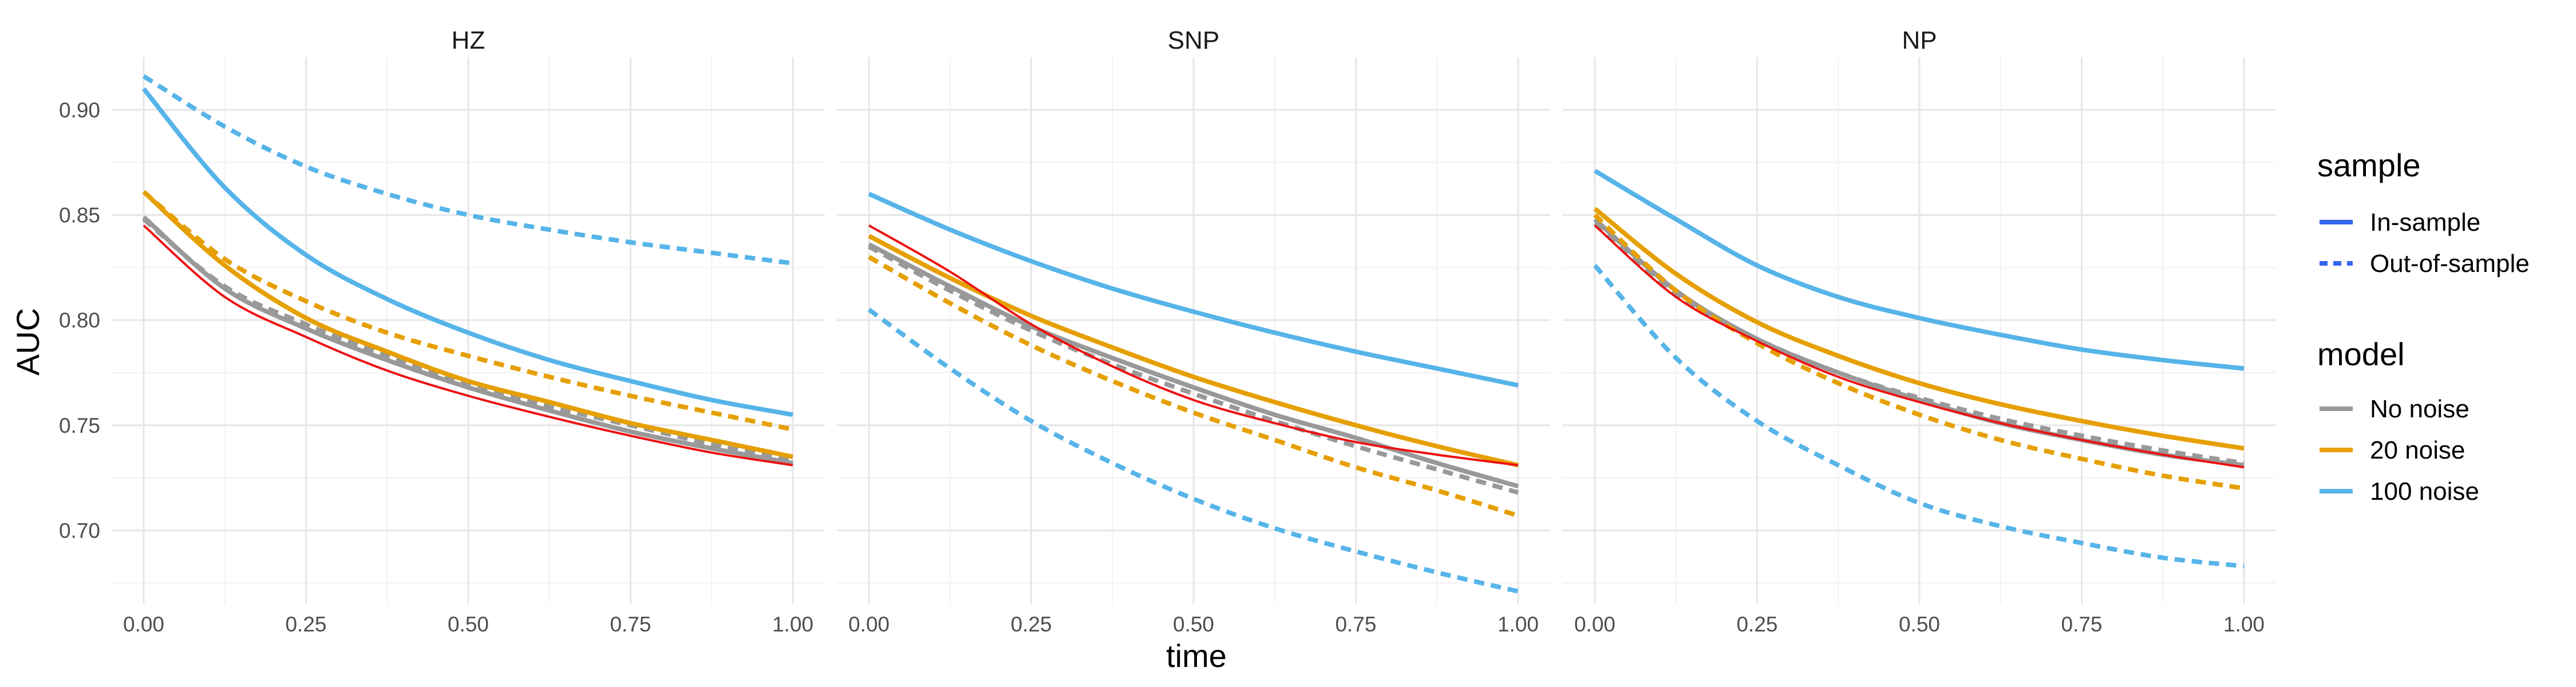 This screenshot has height=687, width=2576. I want to click on legend-label-100-noise: 100 noise, so click(2424, 492).